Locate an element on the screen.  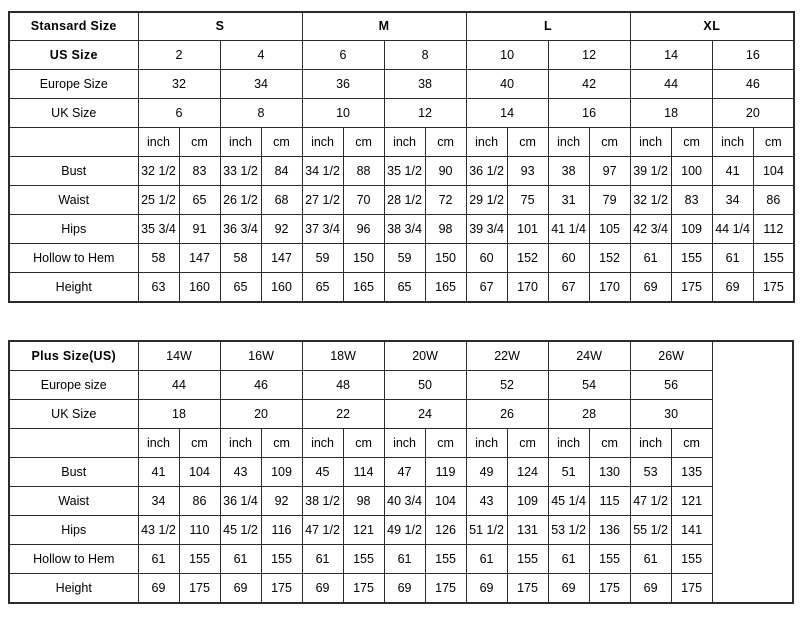
cell-height: 65 is located at coordinates (240, 287).